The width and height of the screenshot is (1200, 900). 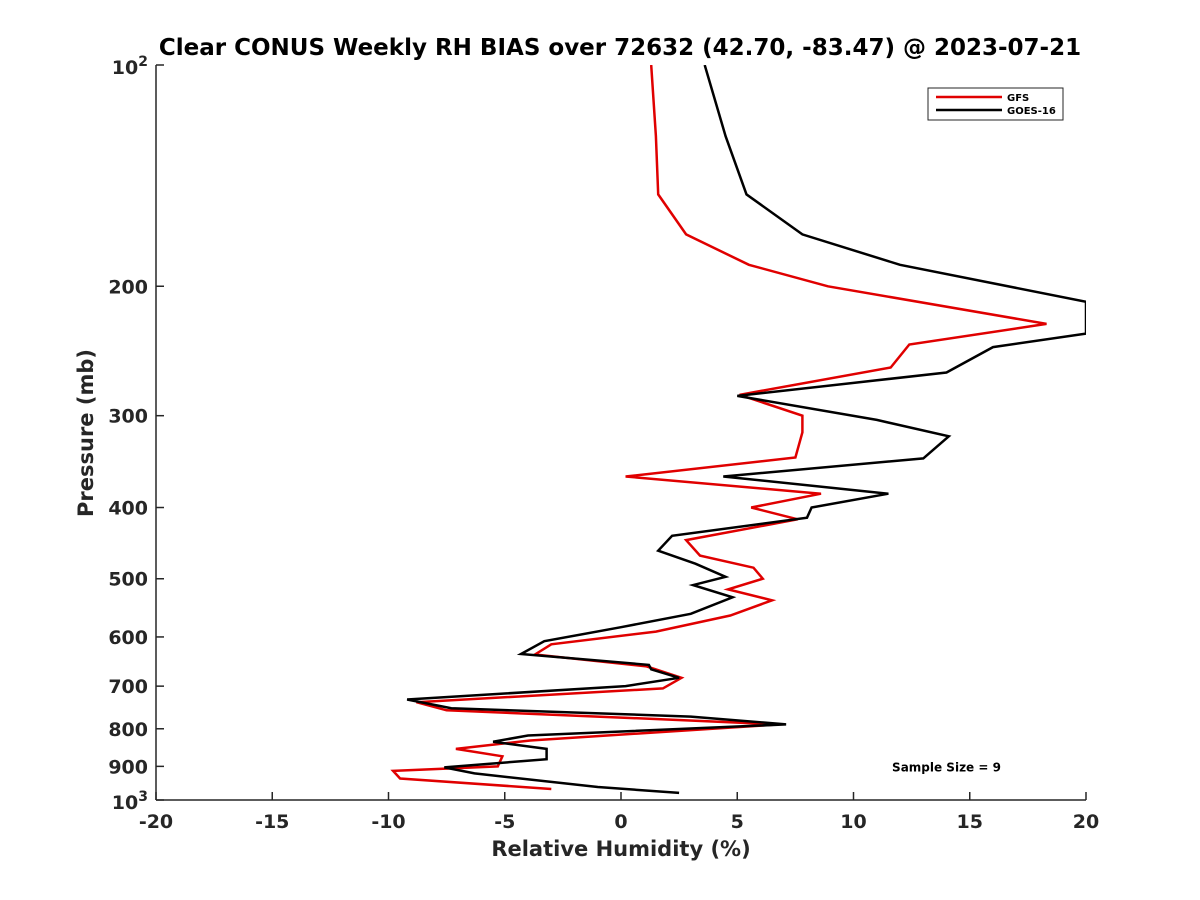 I want to click on y-tick-label: 10³, so click(x=130, y=801).